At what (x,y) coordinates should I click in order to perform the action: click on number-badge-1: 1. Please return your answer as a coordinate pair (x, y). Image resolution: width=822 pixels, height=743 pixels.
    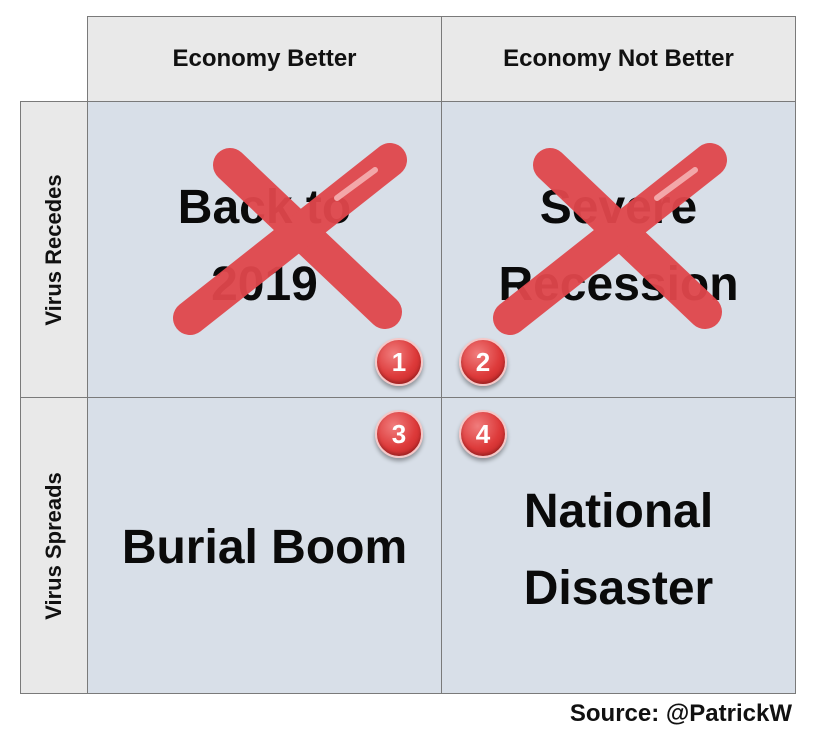
    Looking at the image, I should click on (399, 362).